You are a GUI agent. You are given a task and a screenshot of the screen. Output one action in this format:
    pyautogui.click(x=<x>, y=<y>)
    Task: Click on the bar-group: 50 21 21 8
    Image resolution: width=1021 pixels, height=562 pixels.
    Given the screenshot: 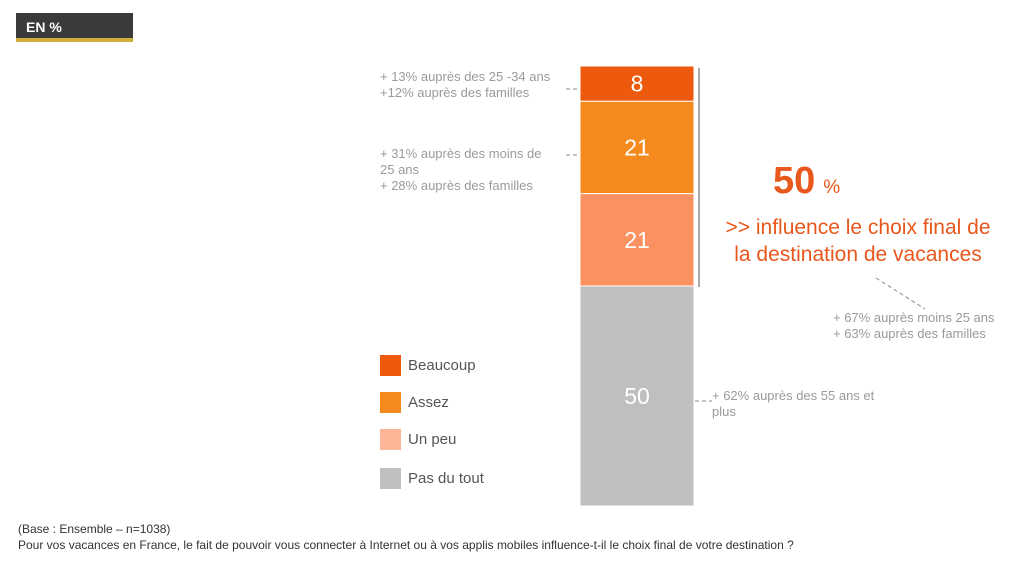 What is the action you would take?
    pyautogui.click(x=637, y=286)
    